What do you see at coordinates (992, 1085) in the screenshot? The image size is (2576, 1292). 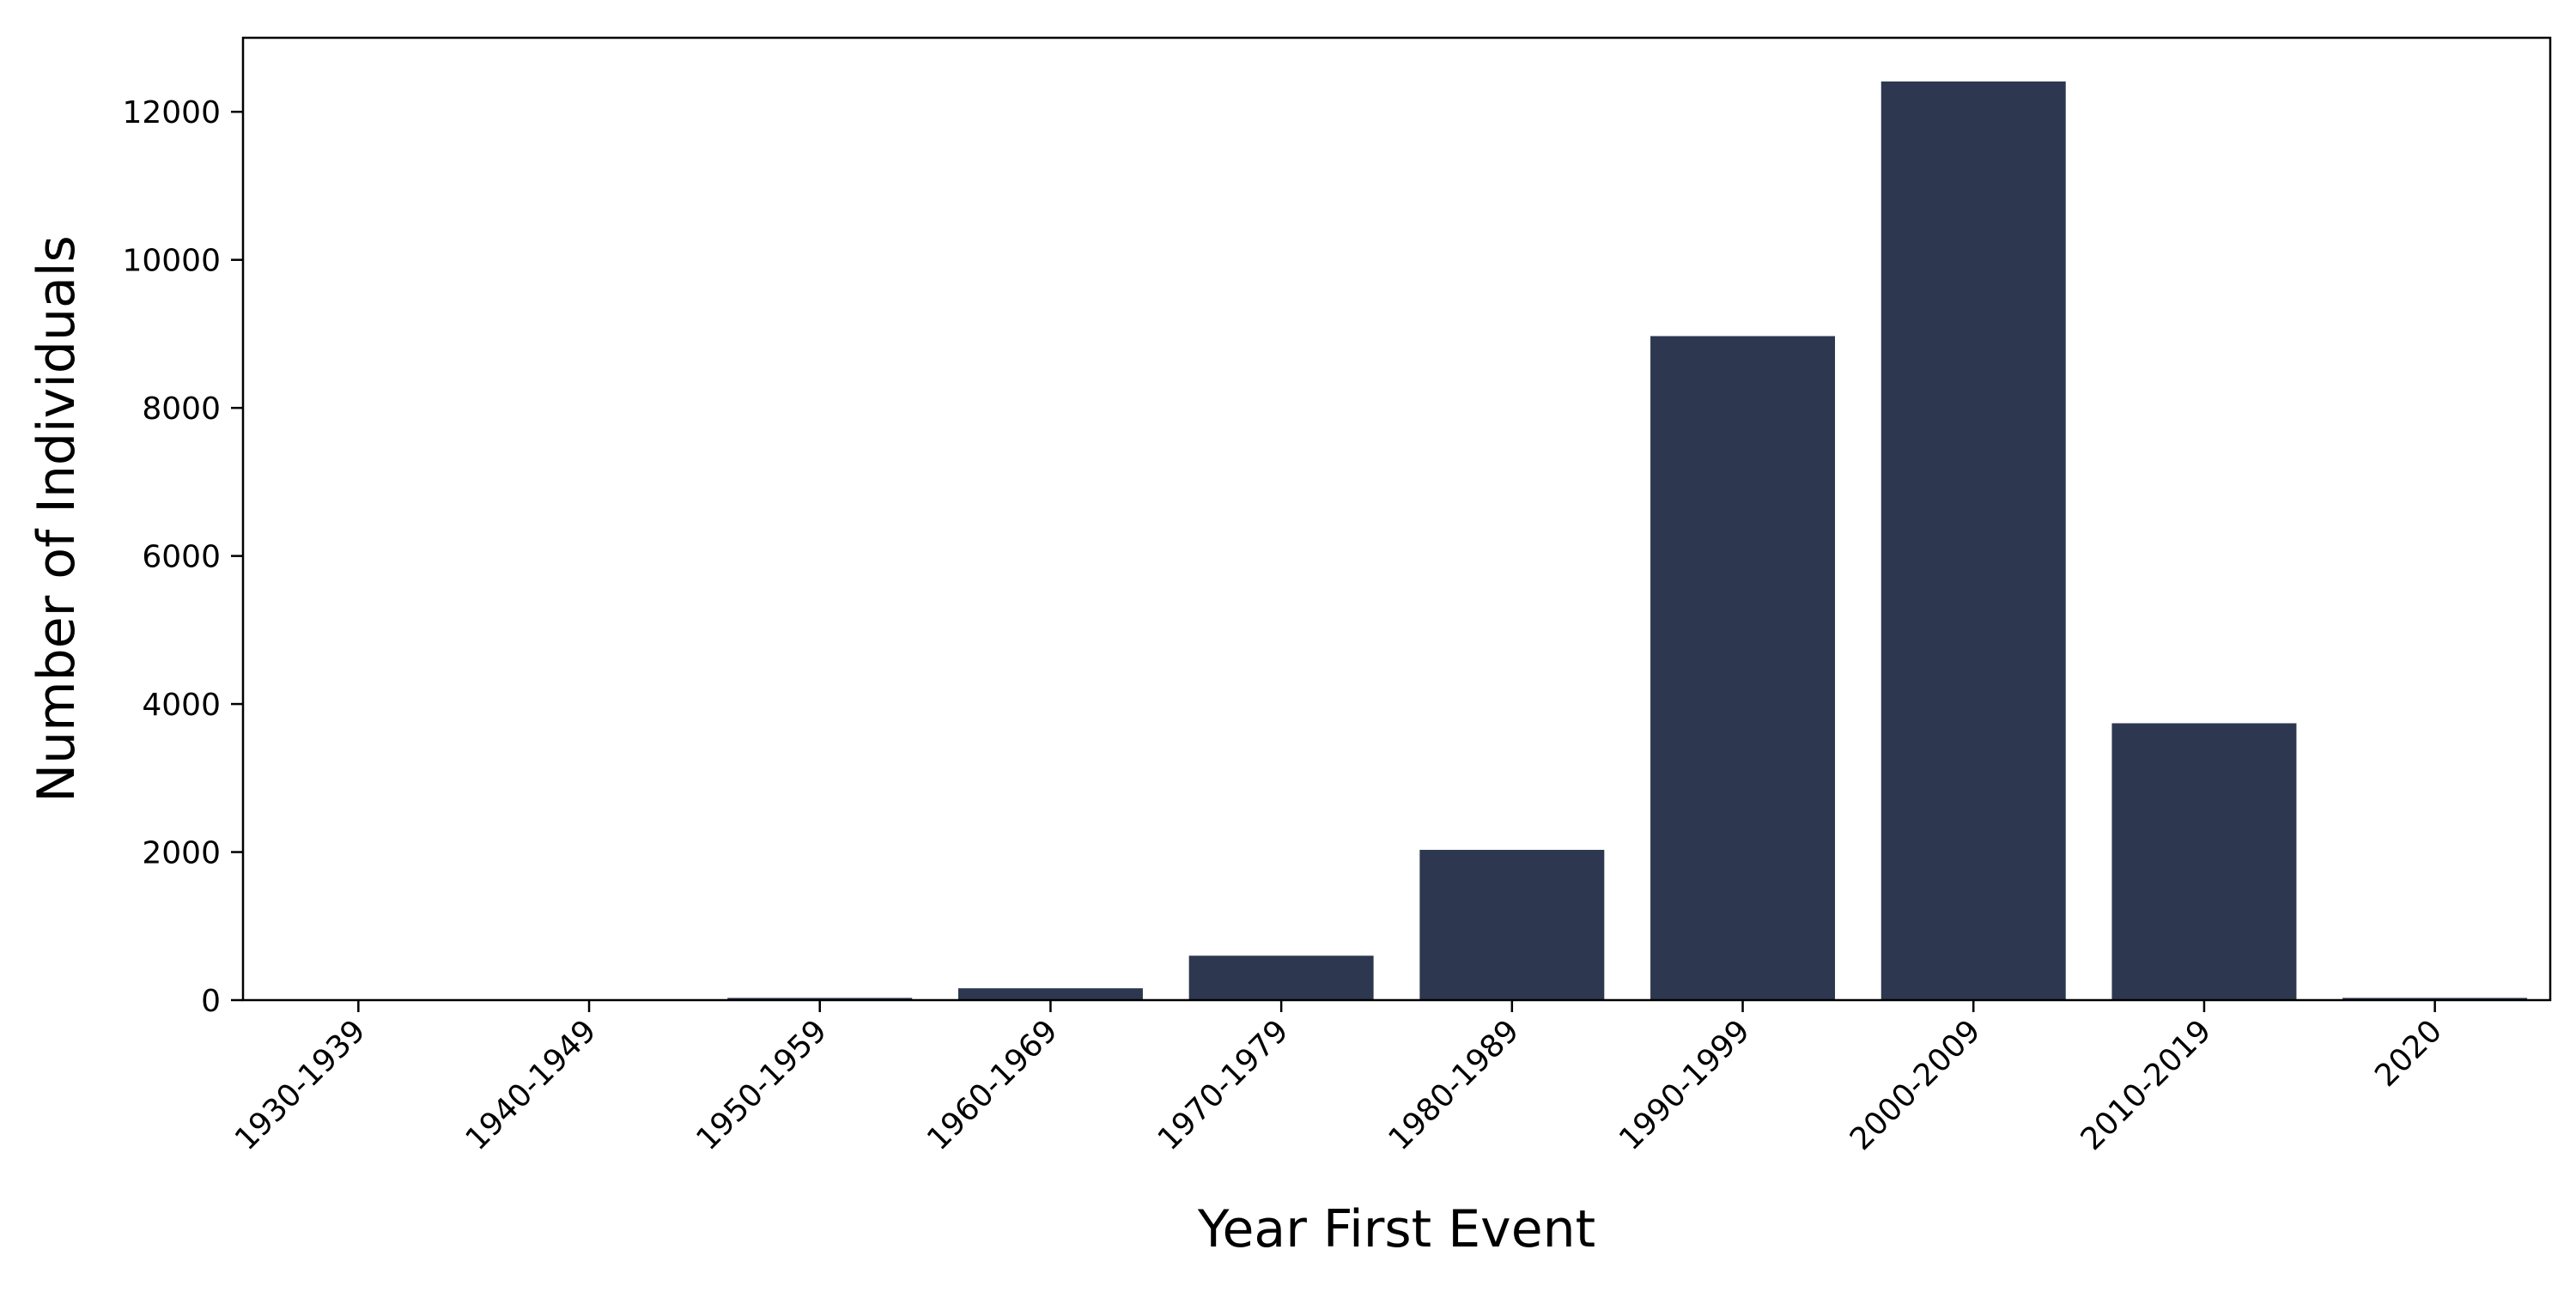 I see `x-tick-label: 1960-1969` at bounding box center [992, 1085].